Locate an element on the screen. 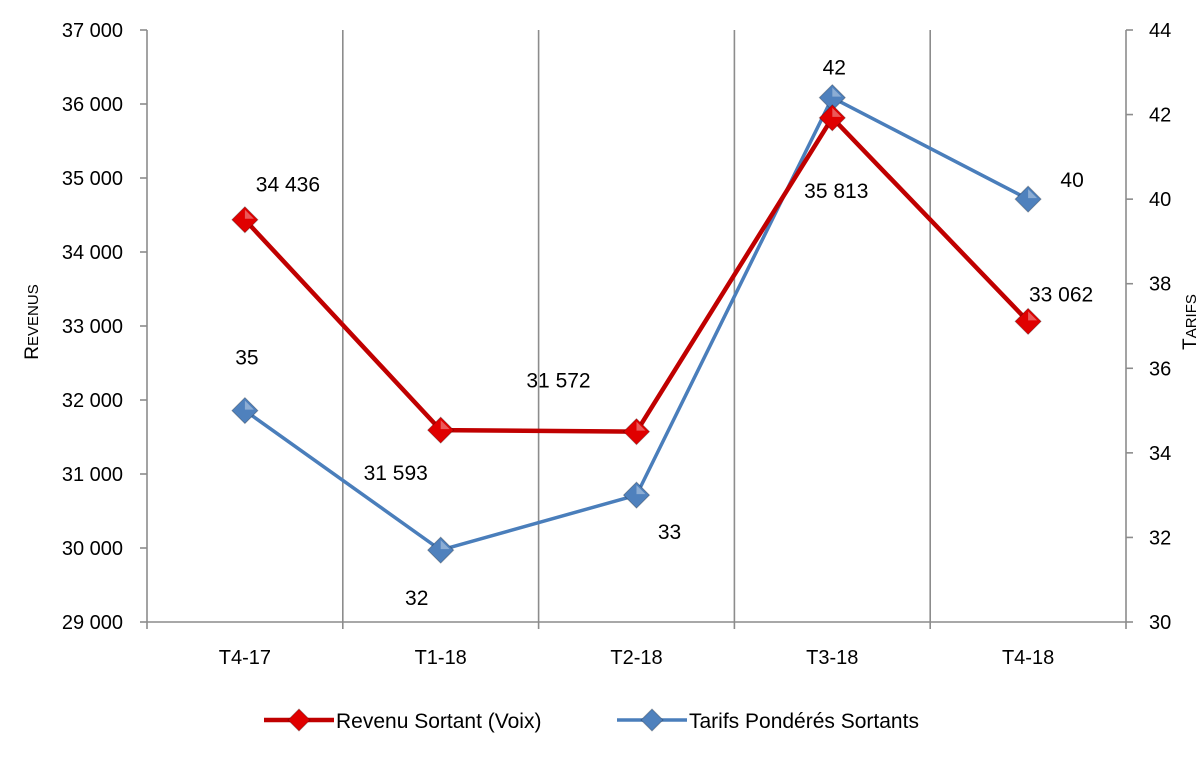 This screenshot has height=760, width=1203. left-tick-label: 31 000 is located at coordinates (92, 475).